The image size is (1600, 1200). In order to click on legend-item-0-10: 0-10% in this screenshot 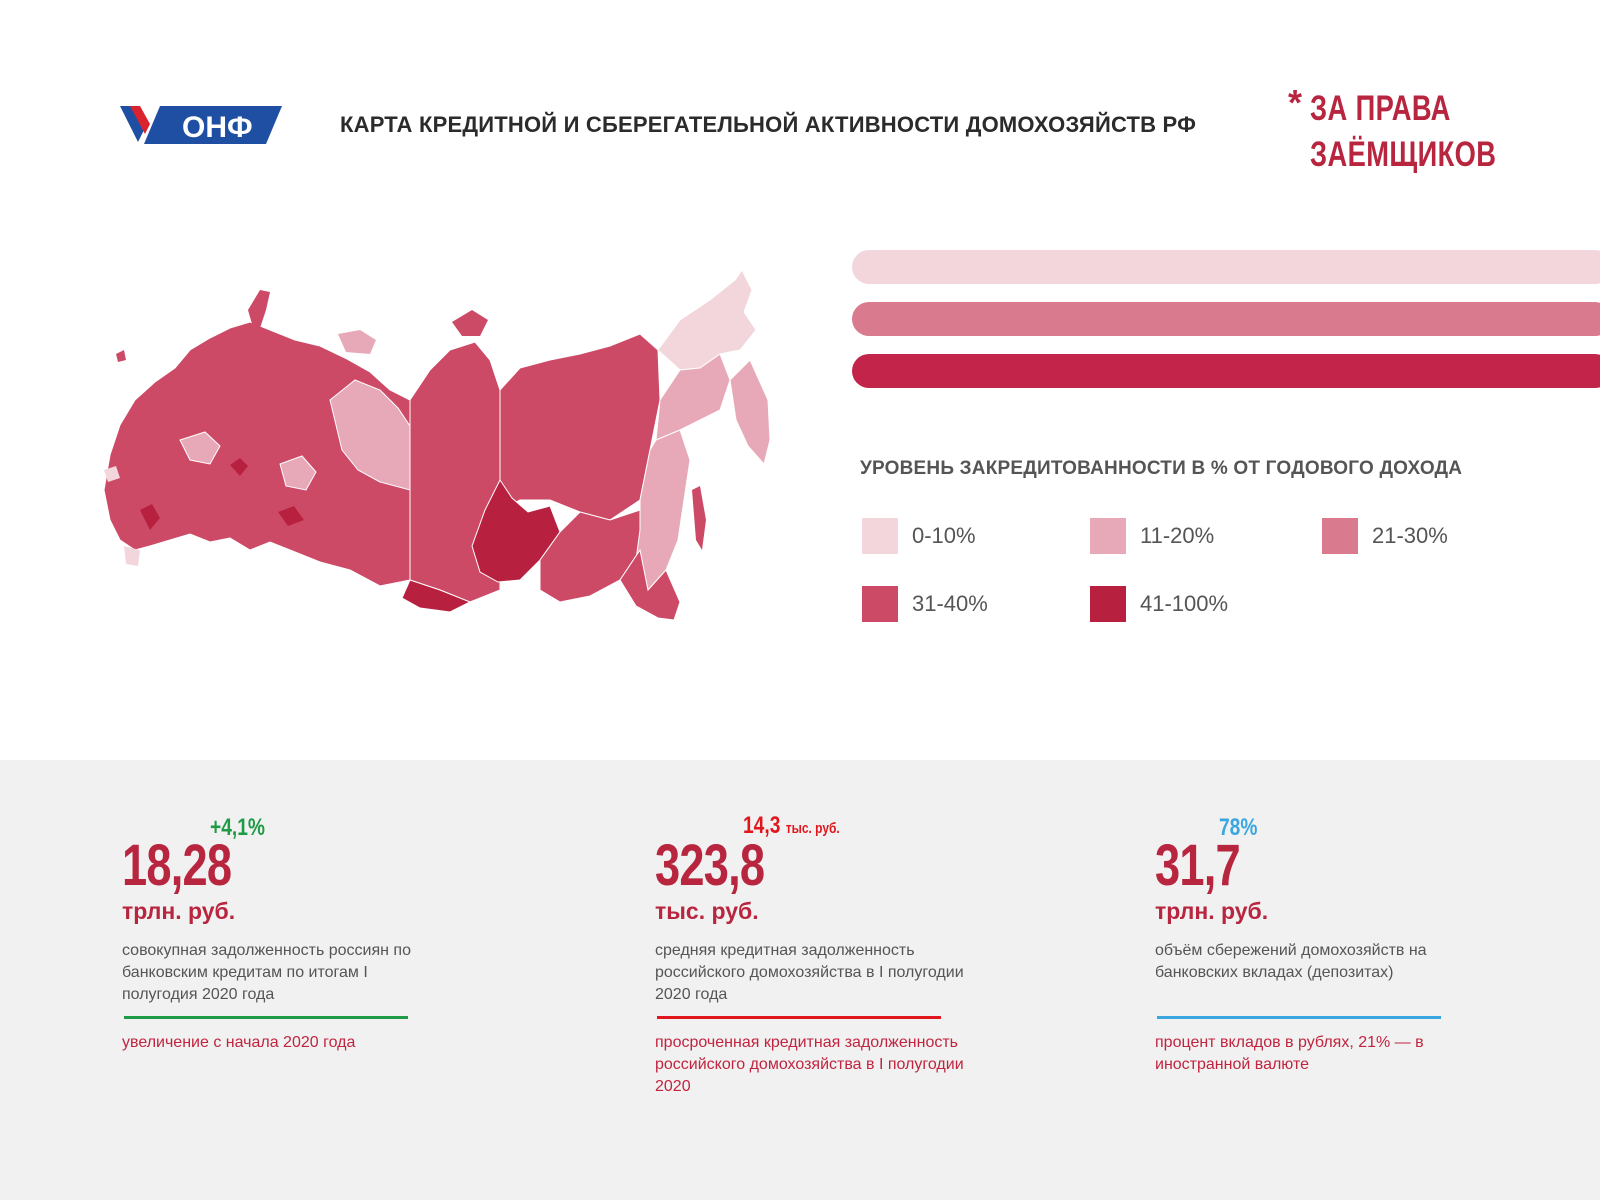, I will do `click(919, 536)`.